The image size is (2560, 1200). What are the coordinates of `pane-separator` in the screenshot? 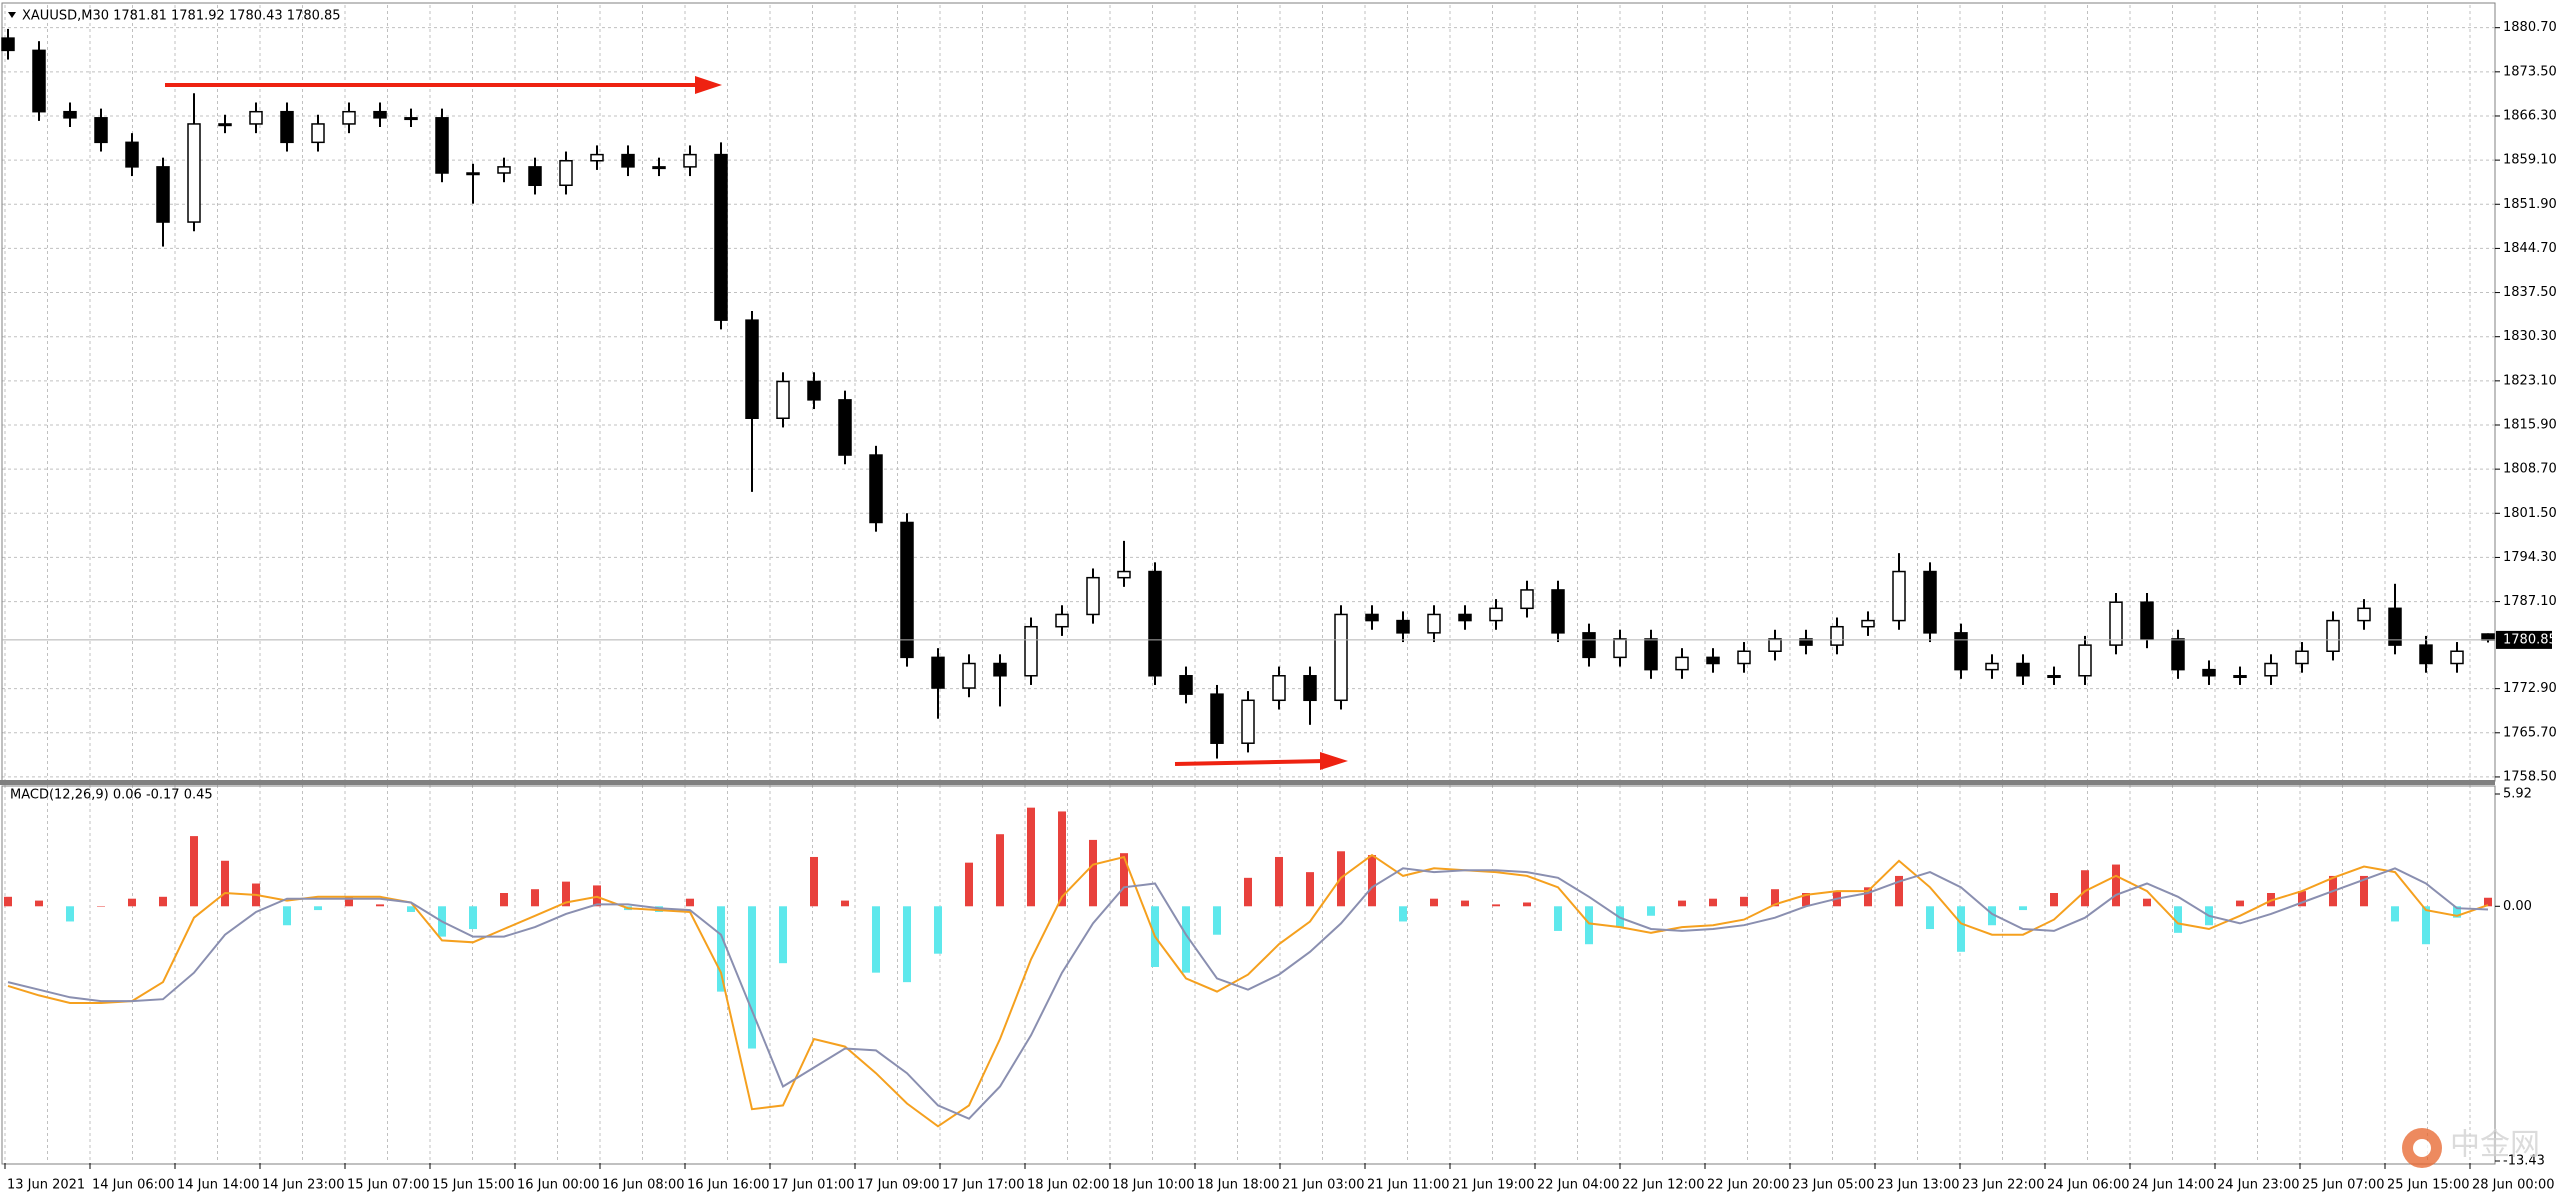 It's located at (1247, 782).